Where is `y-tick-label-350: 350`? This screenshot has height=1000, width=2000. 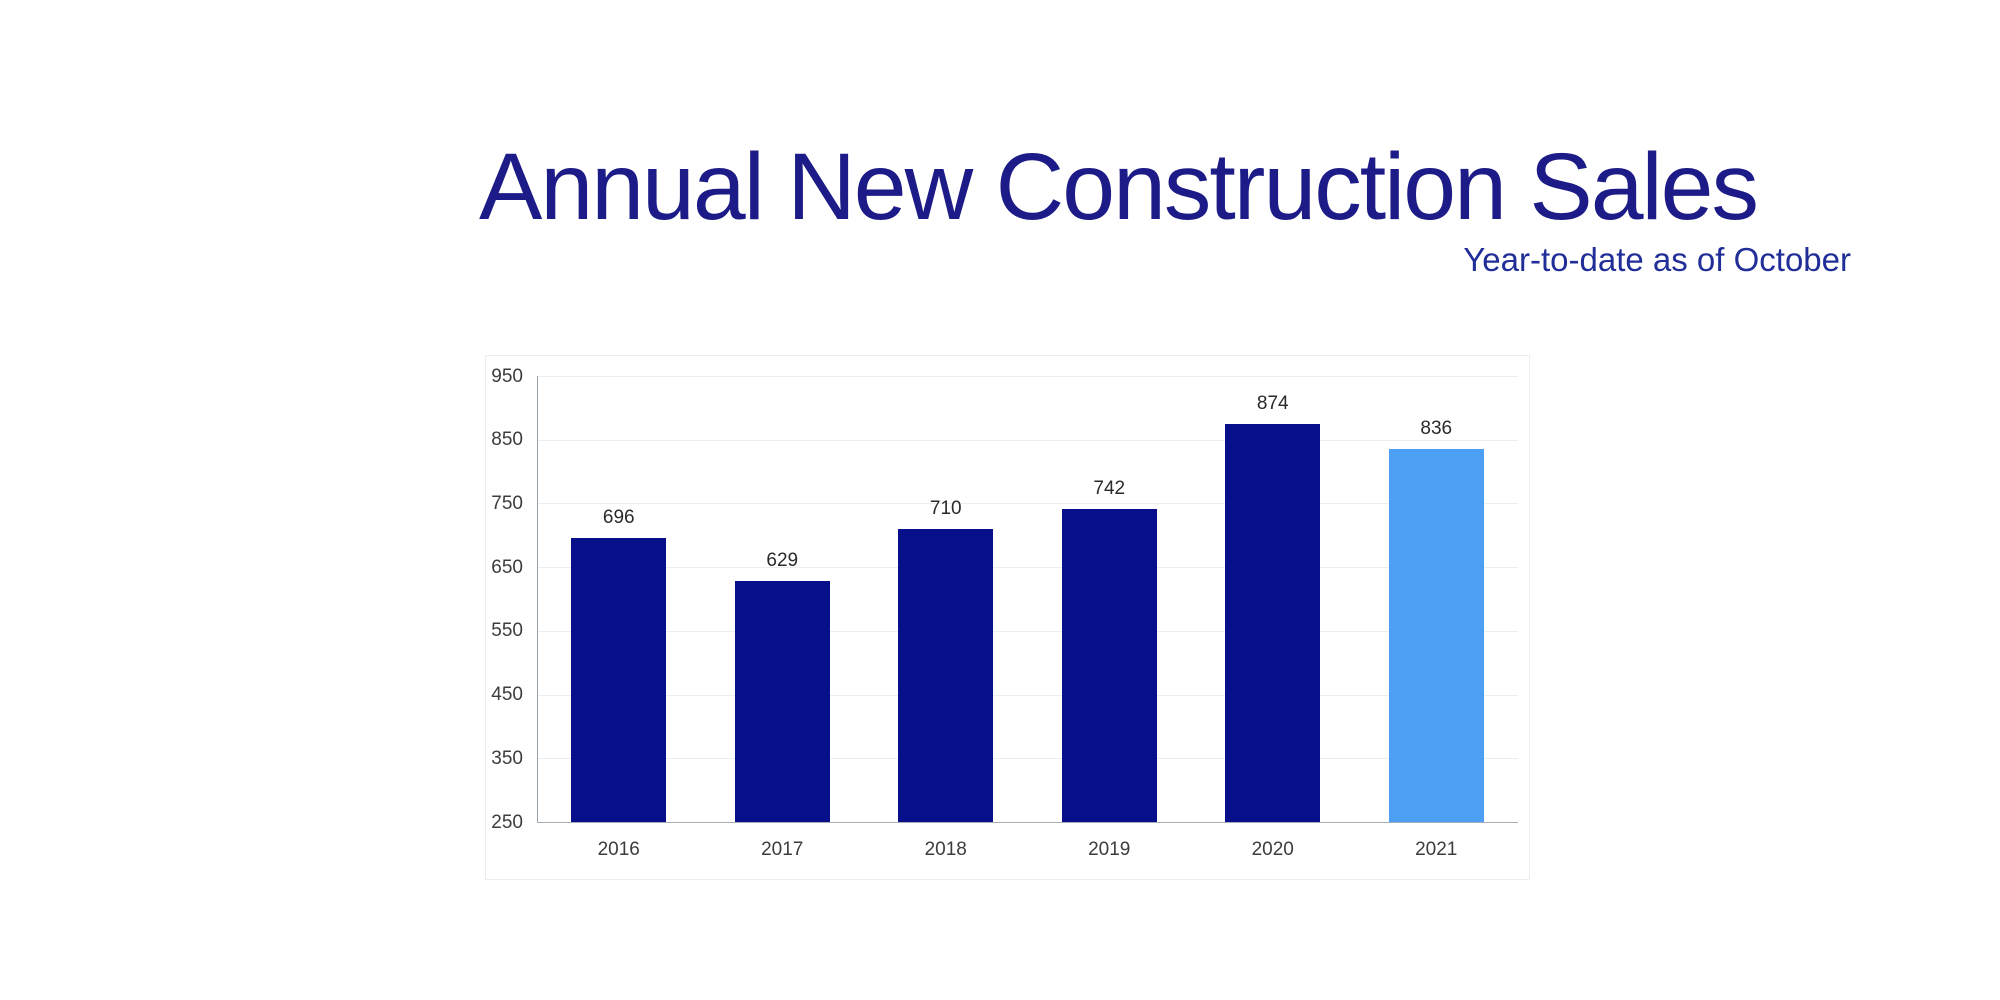
y-tick-label-350: 350 is located at coordinates (507, 758).